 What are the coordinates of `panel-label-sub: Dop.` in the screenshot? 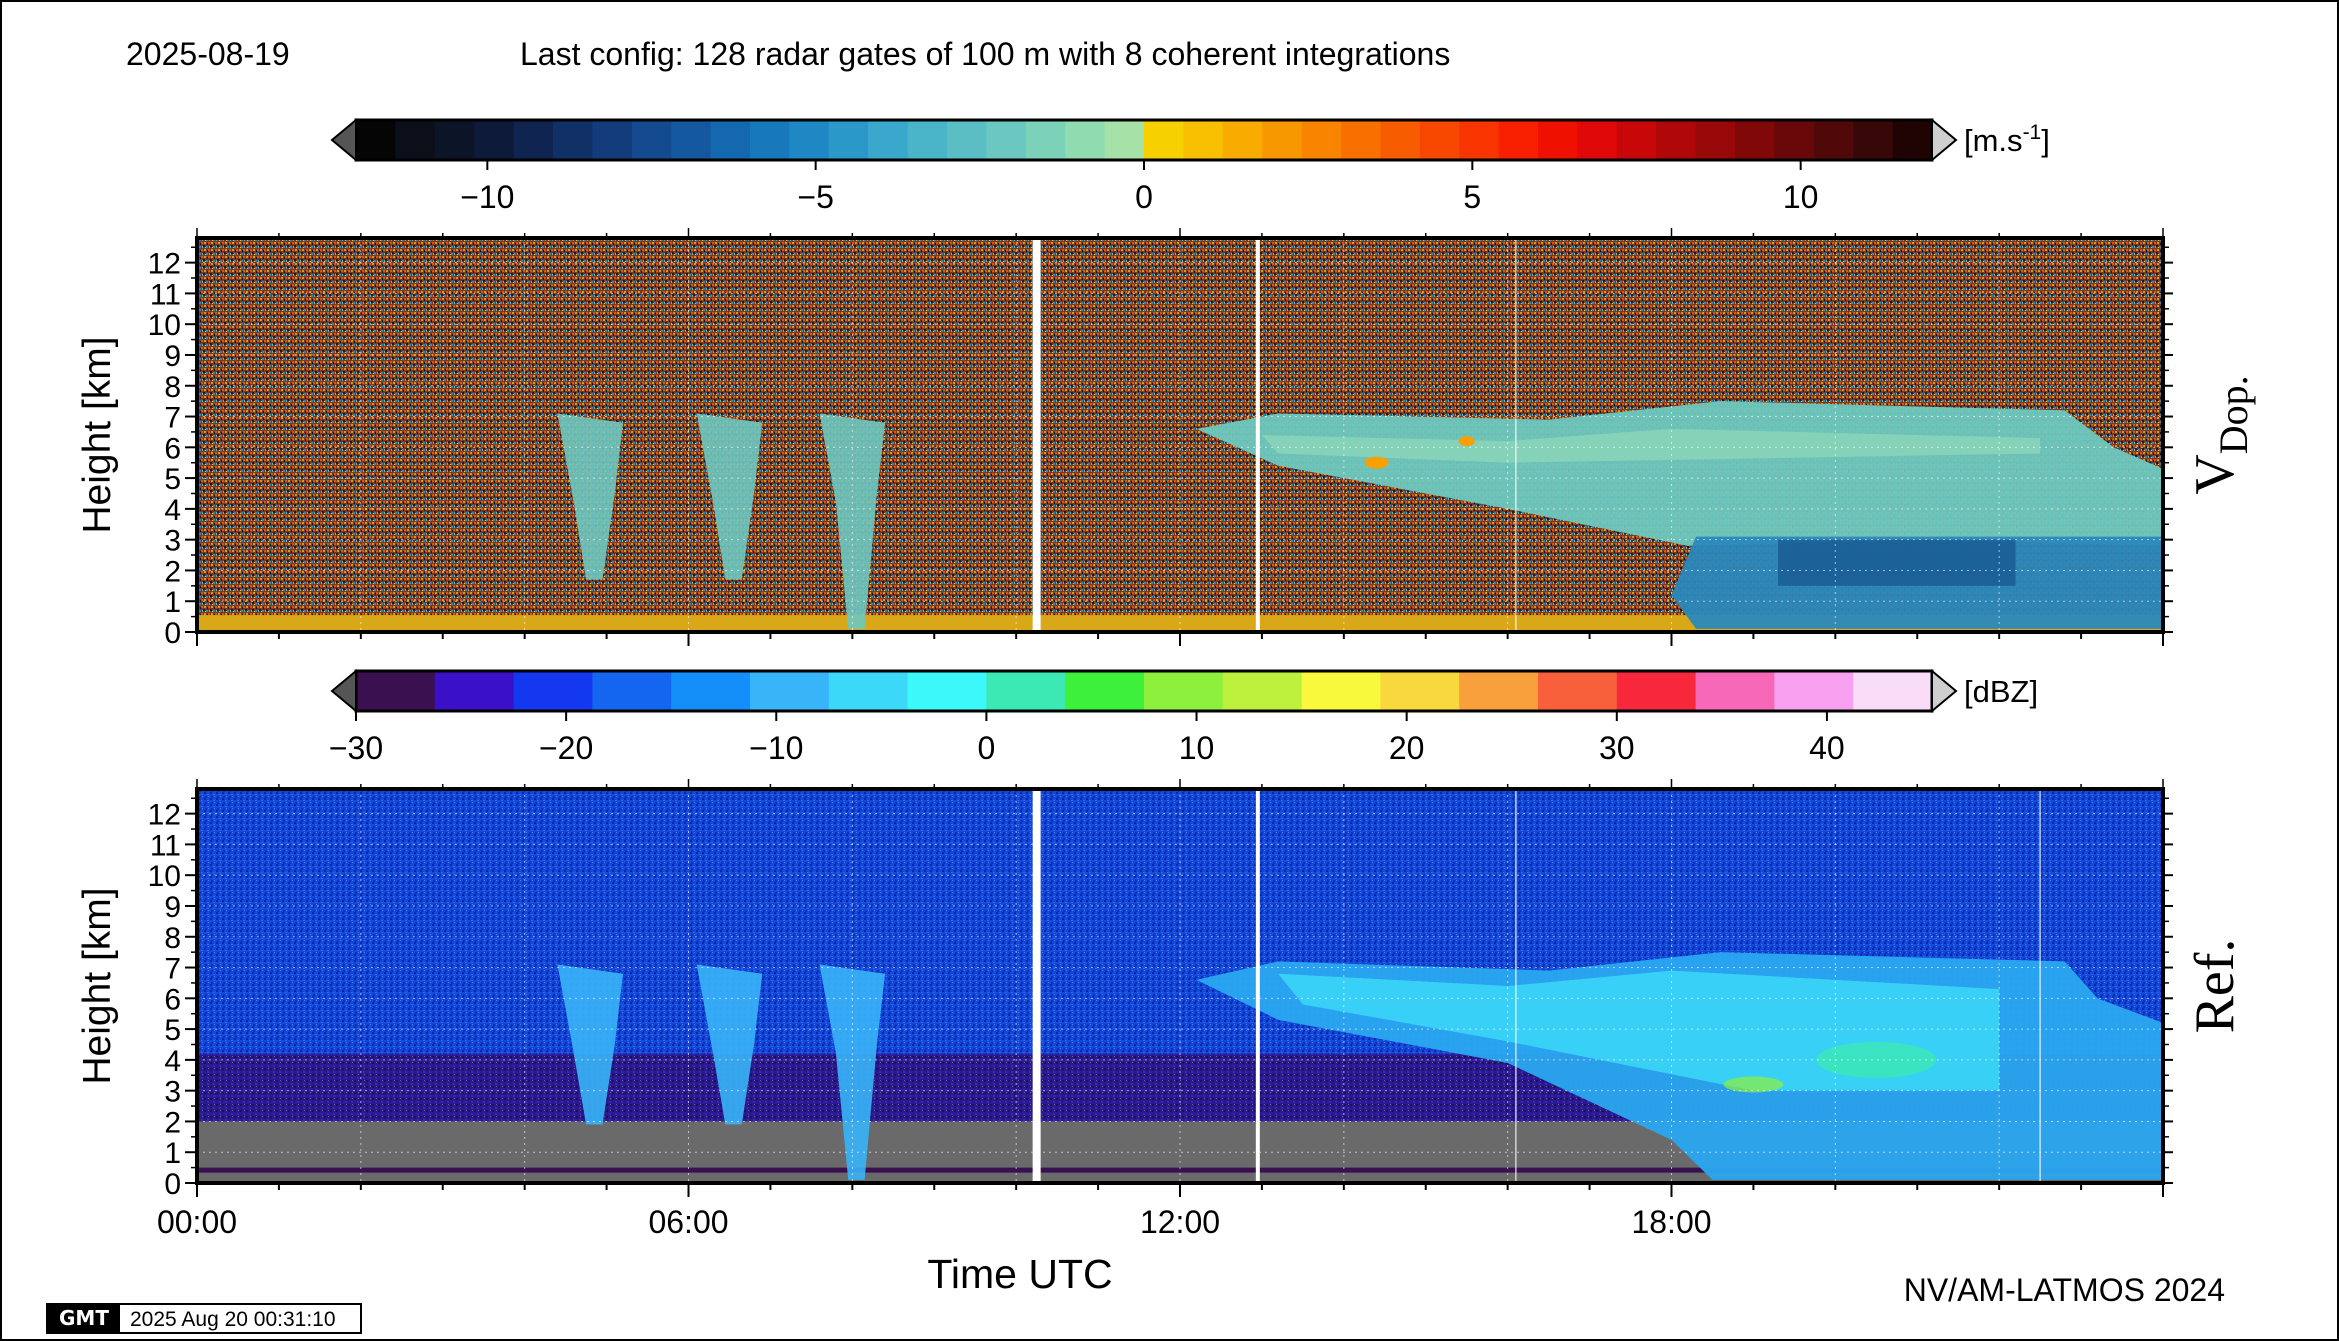 It's located at (2233, 414).